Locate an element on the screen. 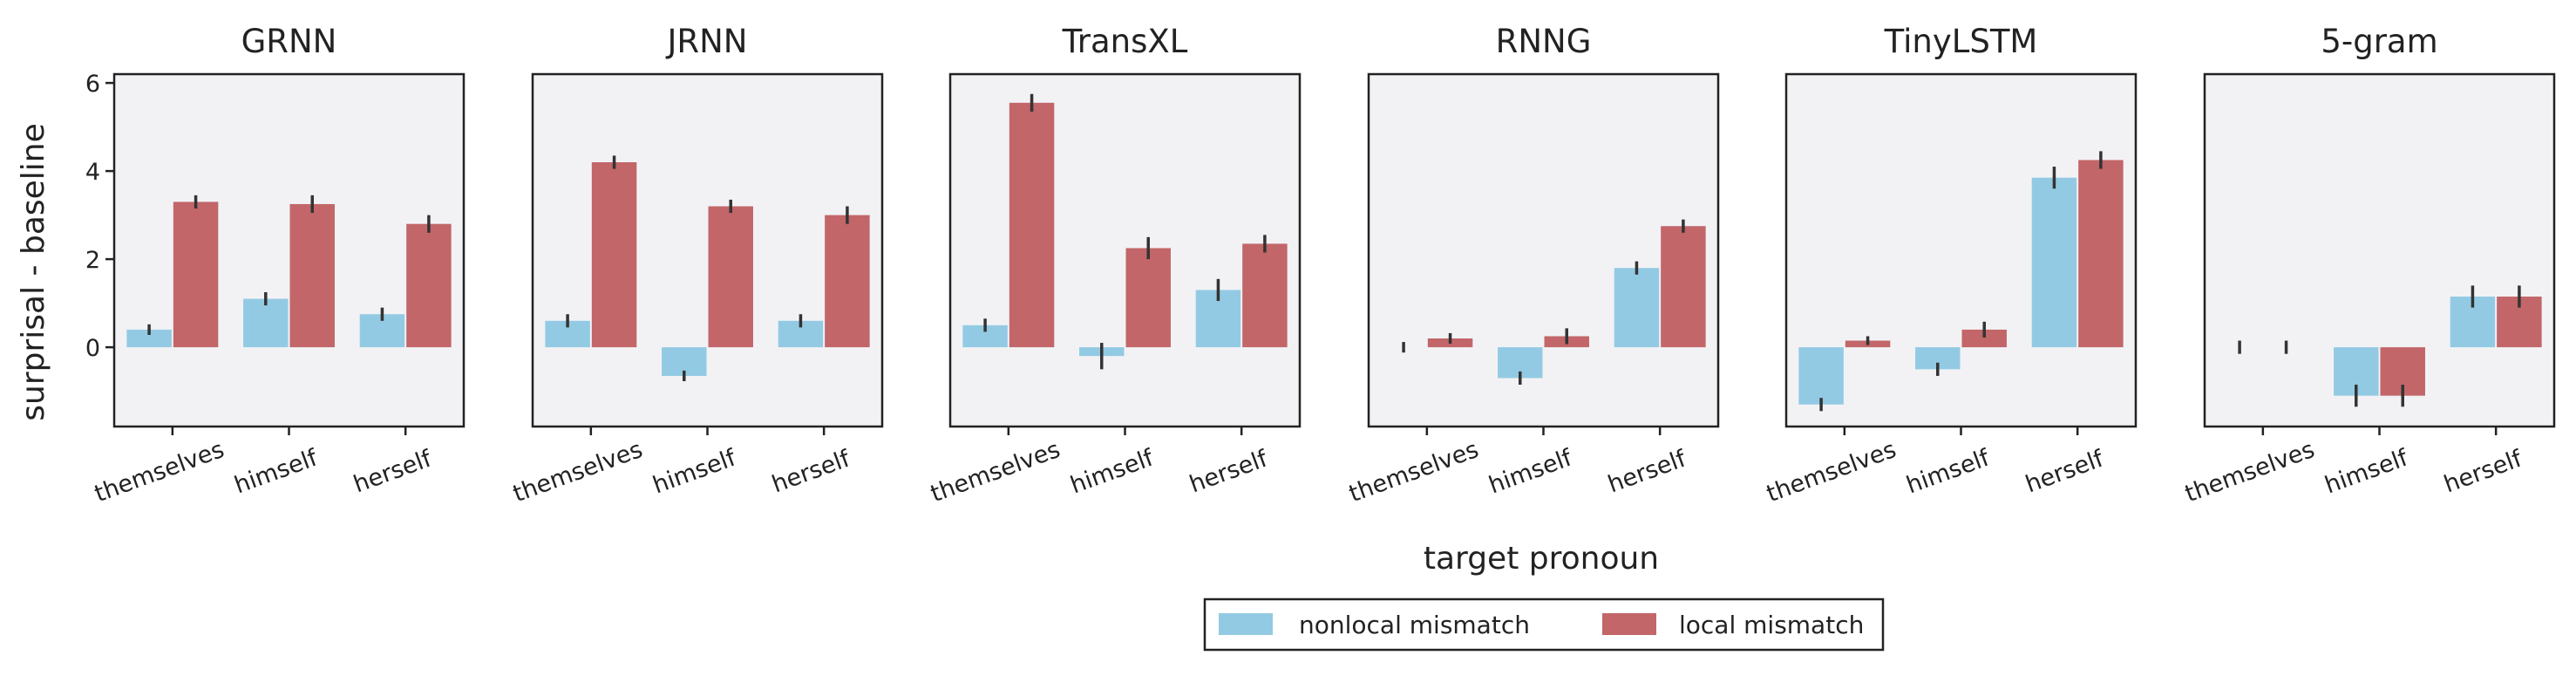 The image size is (2576, 676). bar-nonlocal-mismatch-himself is located at coordinates (266, 323).